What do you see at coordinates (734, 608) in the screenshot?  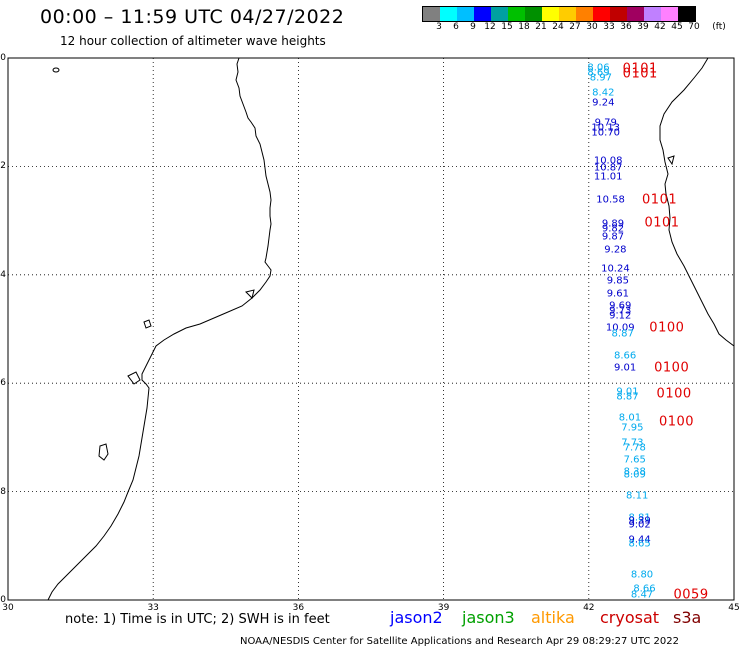 I see `longitude-label: 45` at bounding box center [734, 608].